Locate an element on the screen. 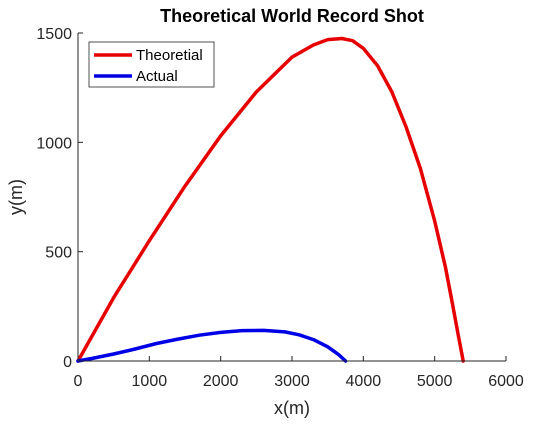 The width and height of the screenshot is (560, 425). x-tick-label: 0 is located at coordinates (78, 381).